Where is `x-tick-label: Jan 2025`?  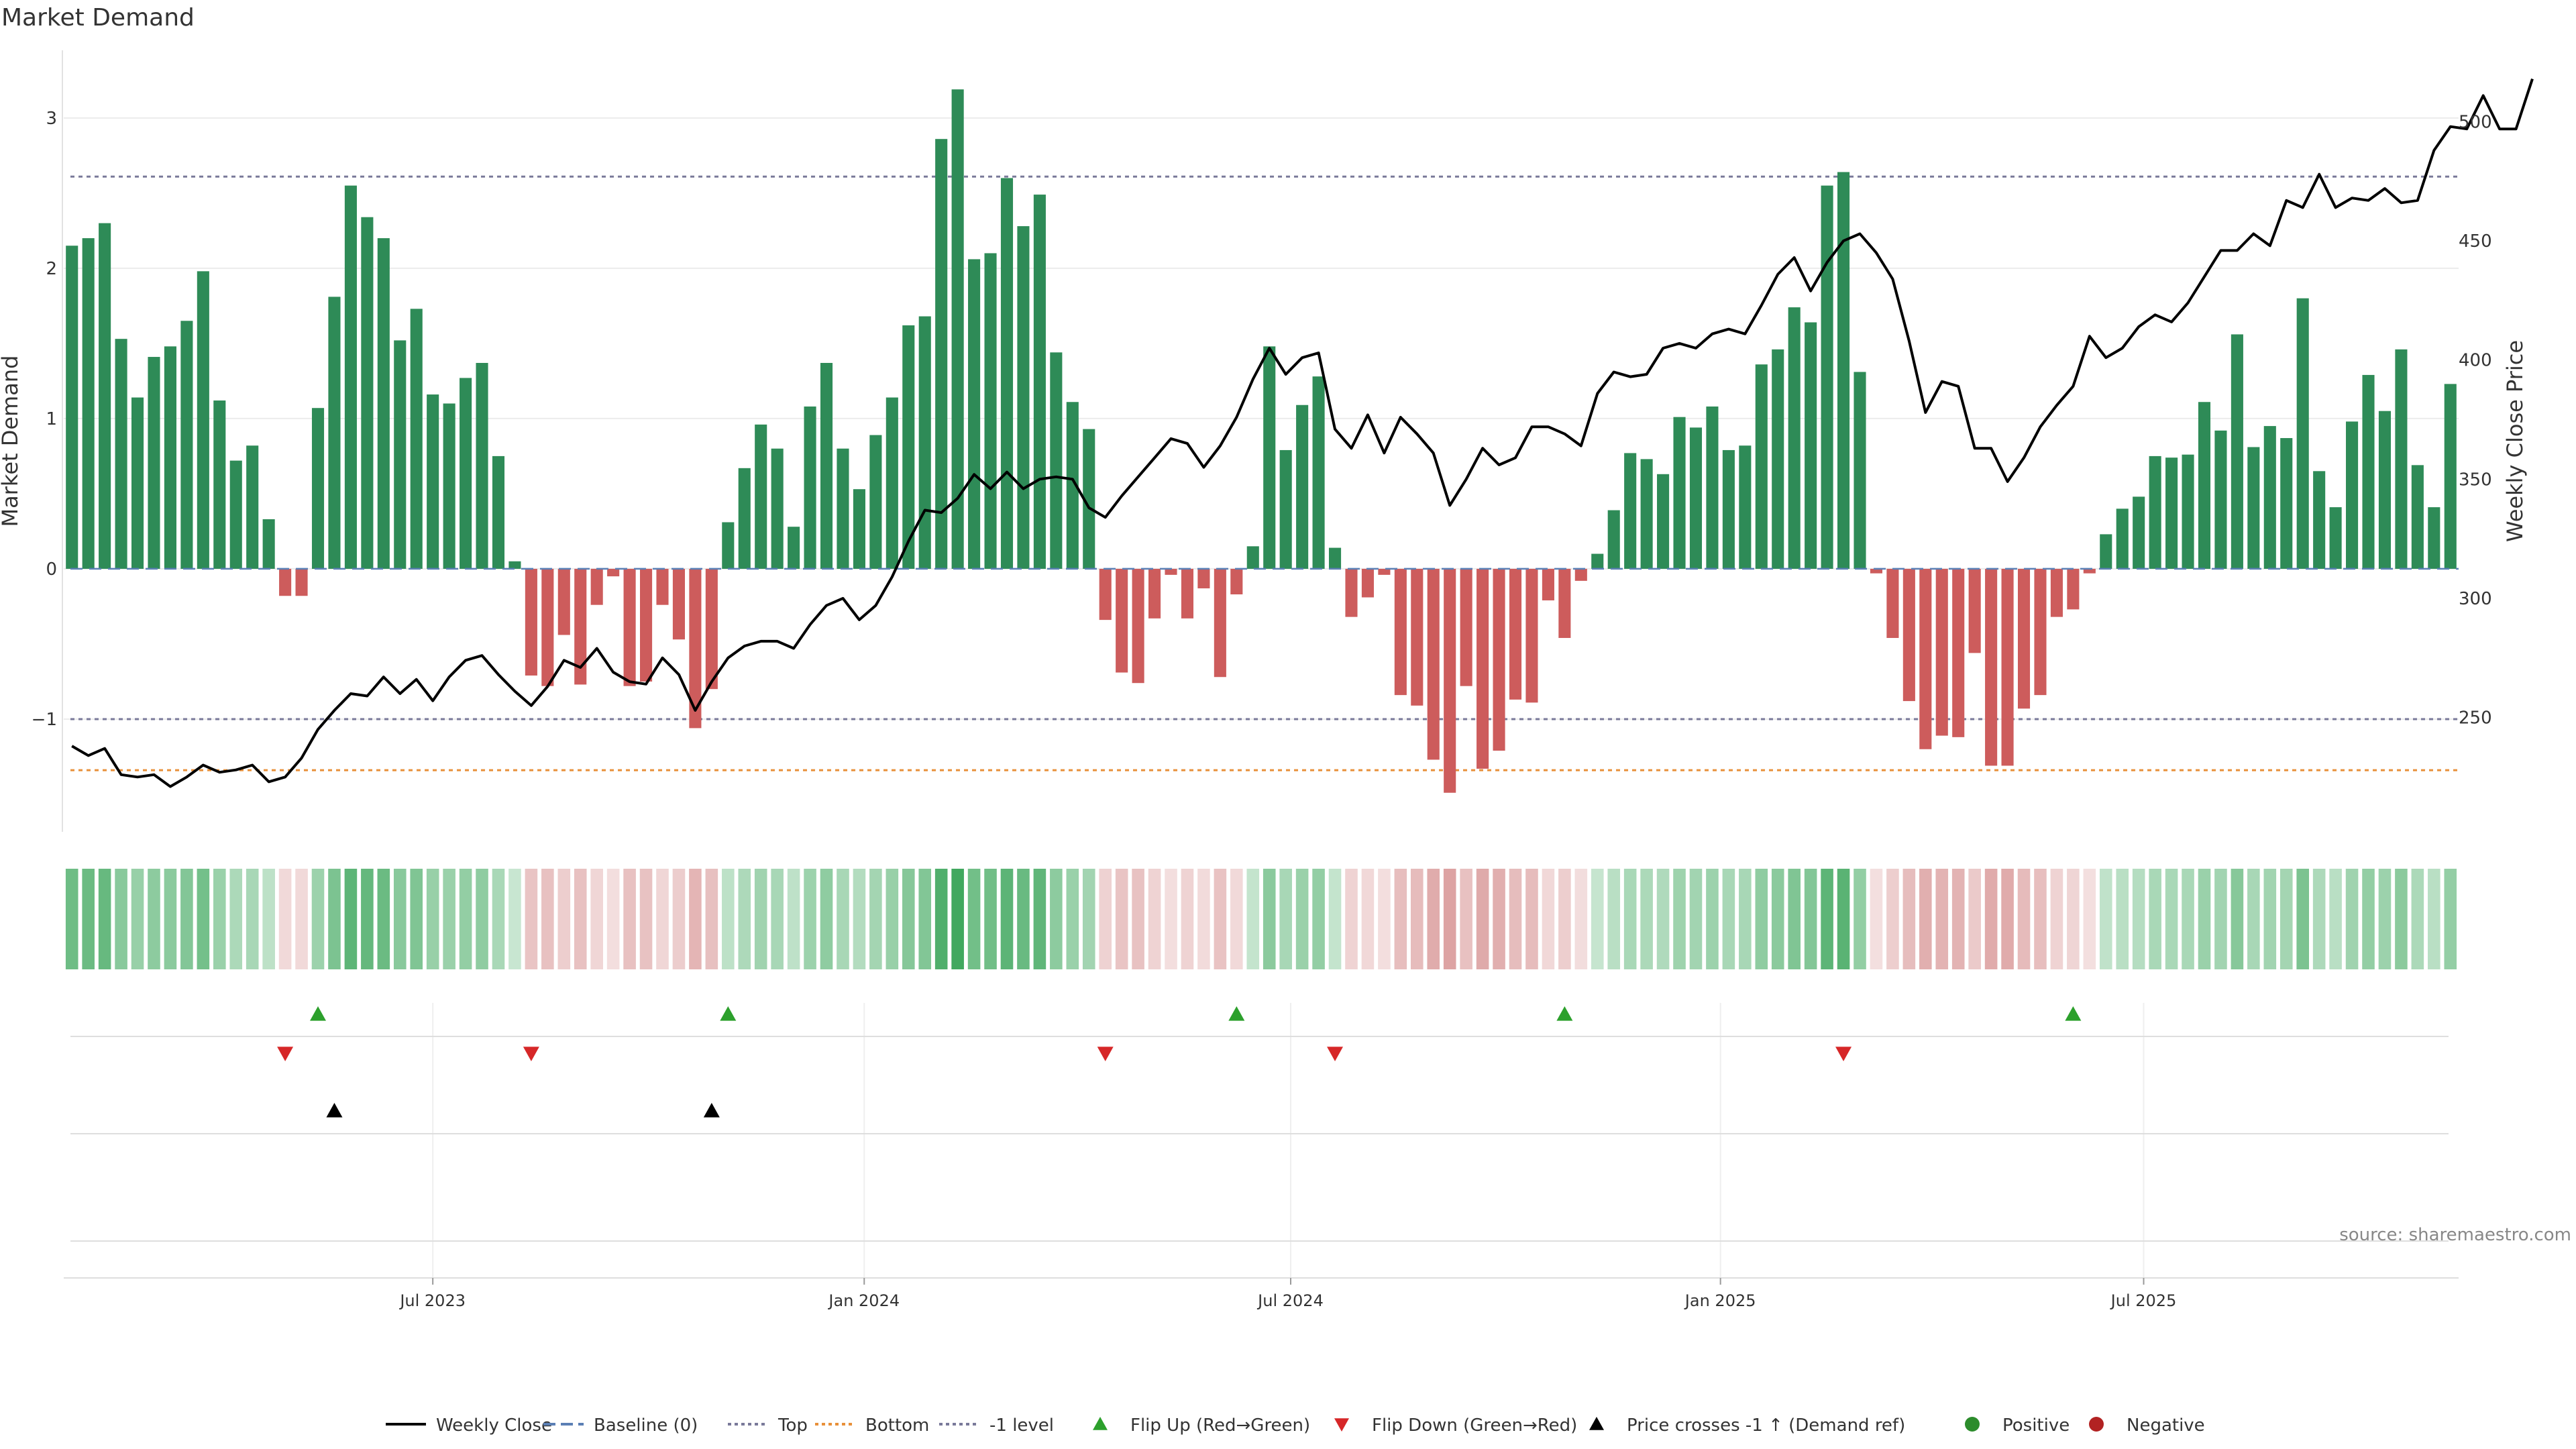 x-tick-label: Jan 2025 is located at coordinates (1720, 1300).